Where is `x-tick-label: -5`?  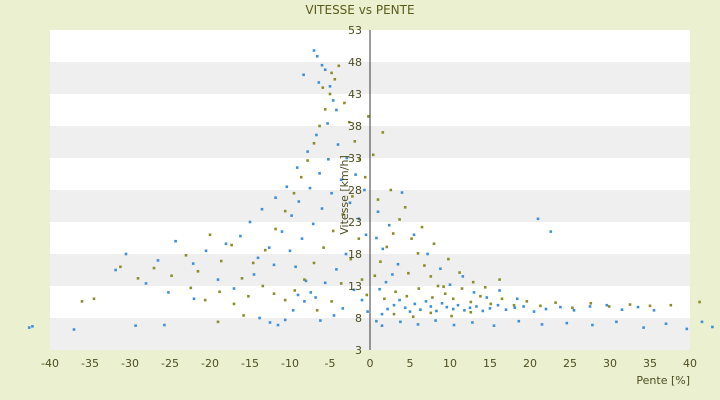 x-tick-label: -5 is located at coordinates (330, 363).